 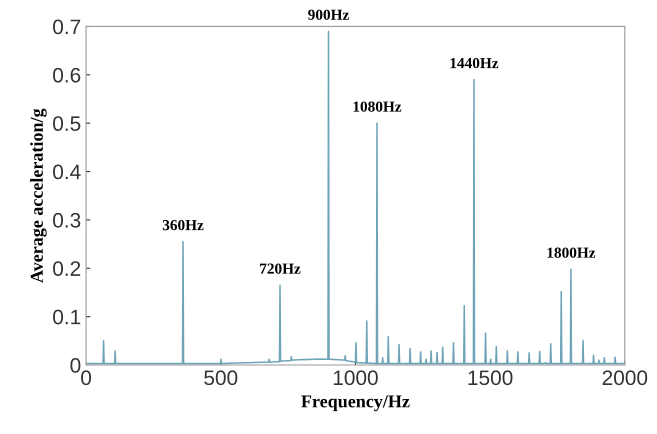 What do you see at coordinates (66, 26) in the screenshot?
I see `y-tick-label: 0.7` at bounding box center [66, 26].